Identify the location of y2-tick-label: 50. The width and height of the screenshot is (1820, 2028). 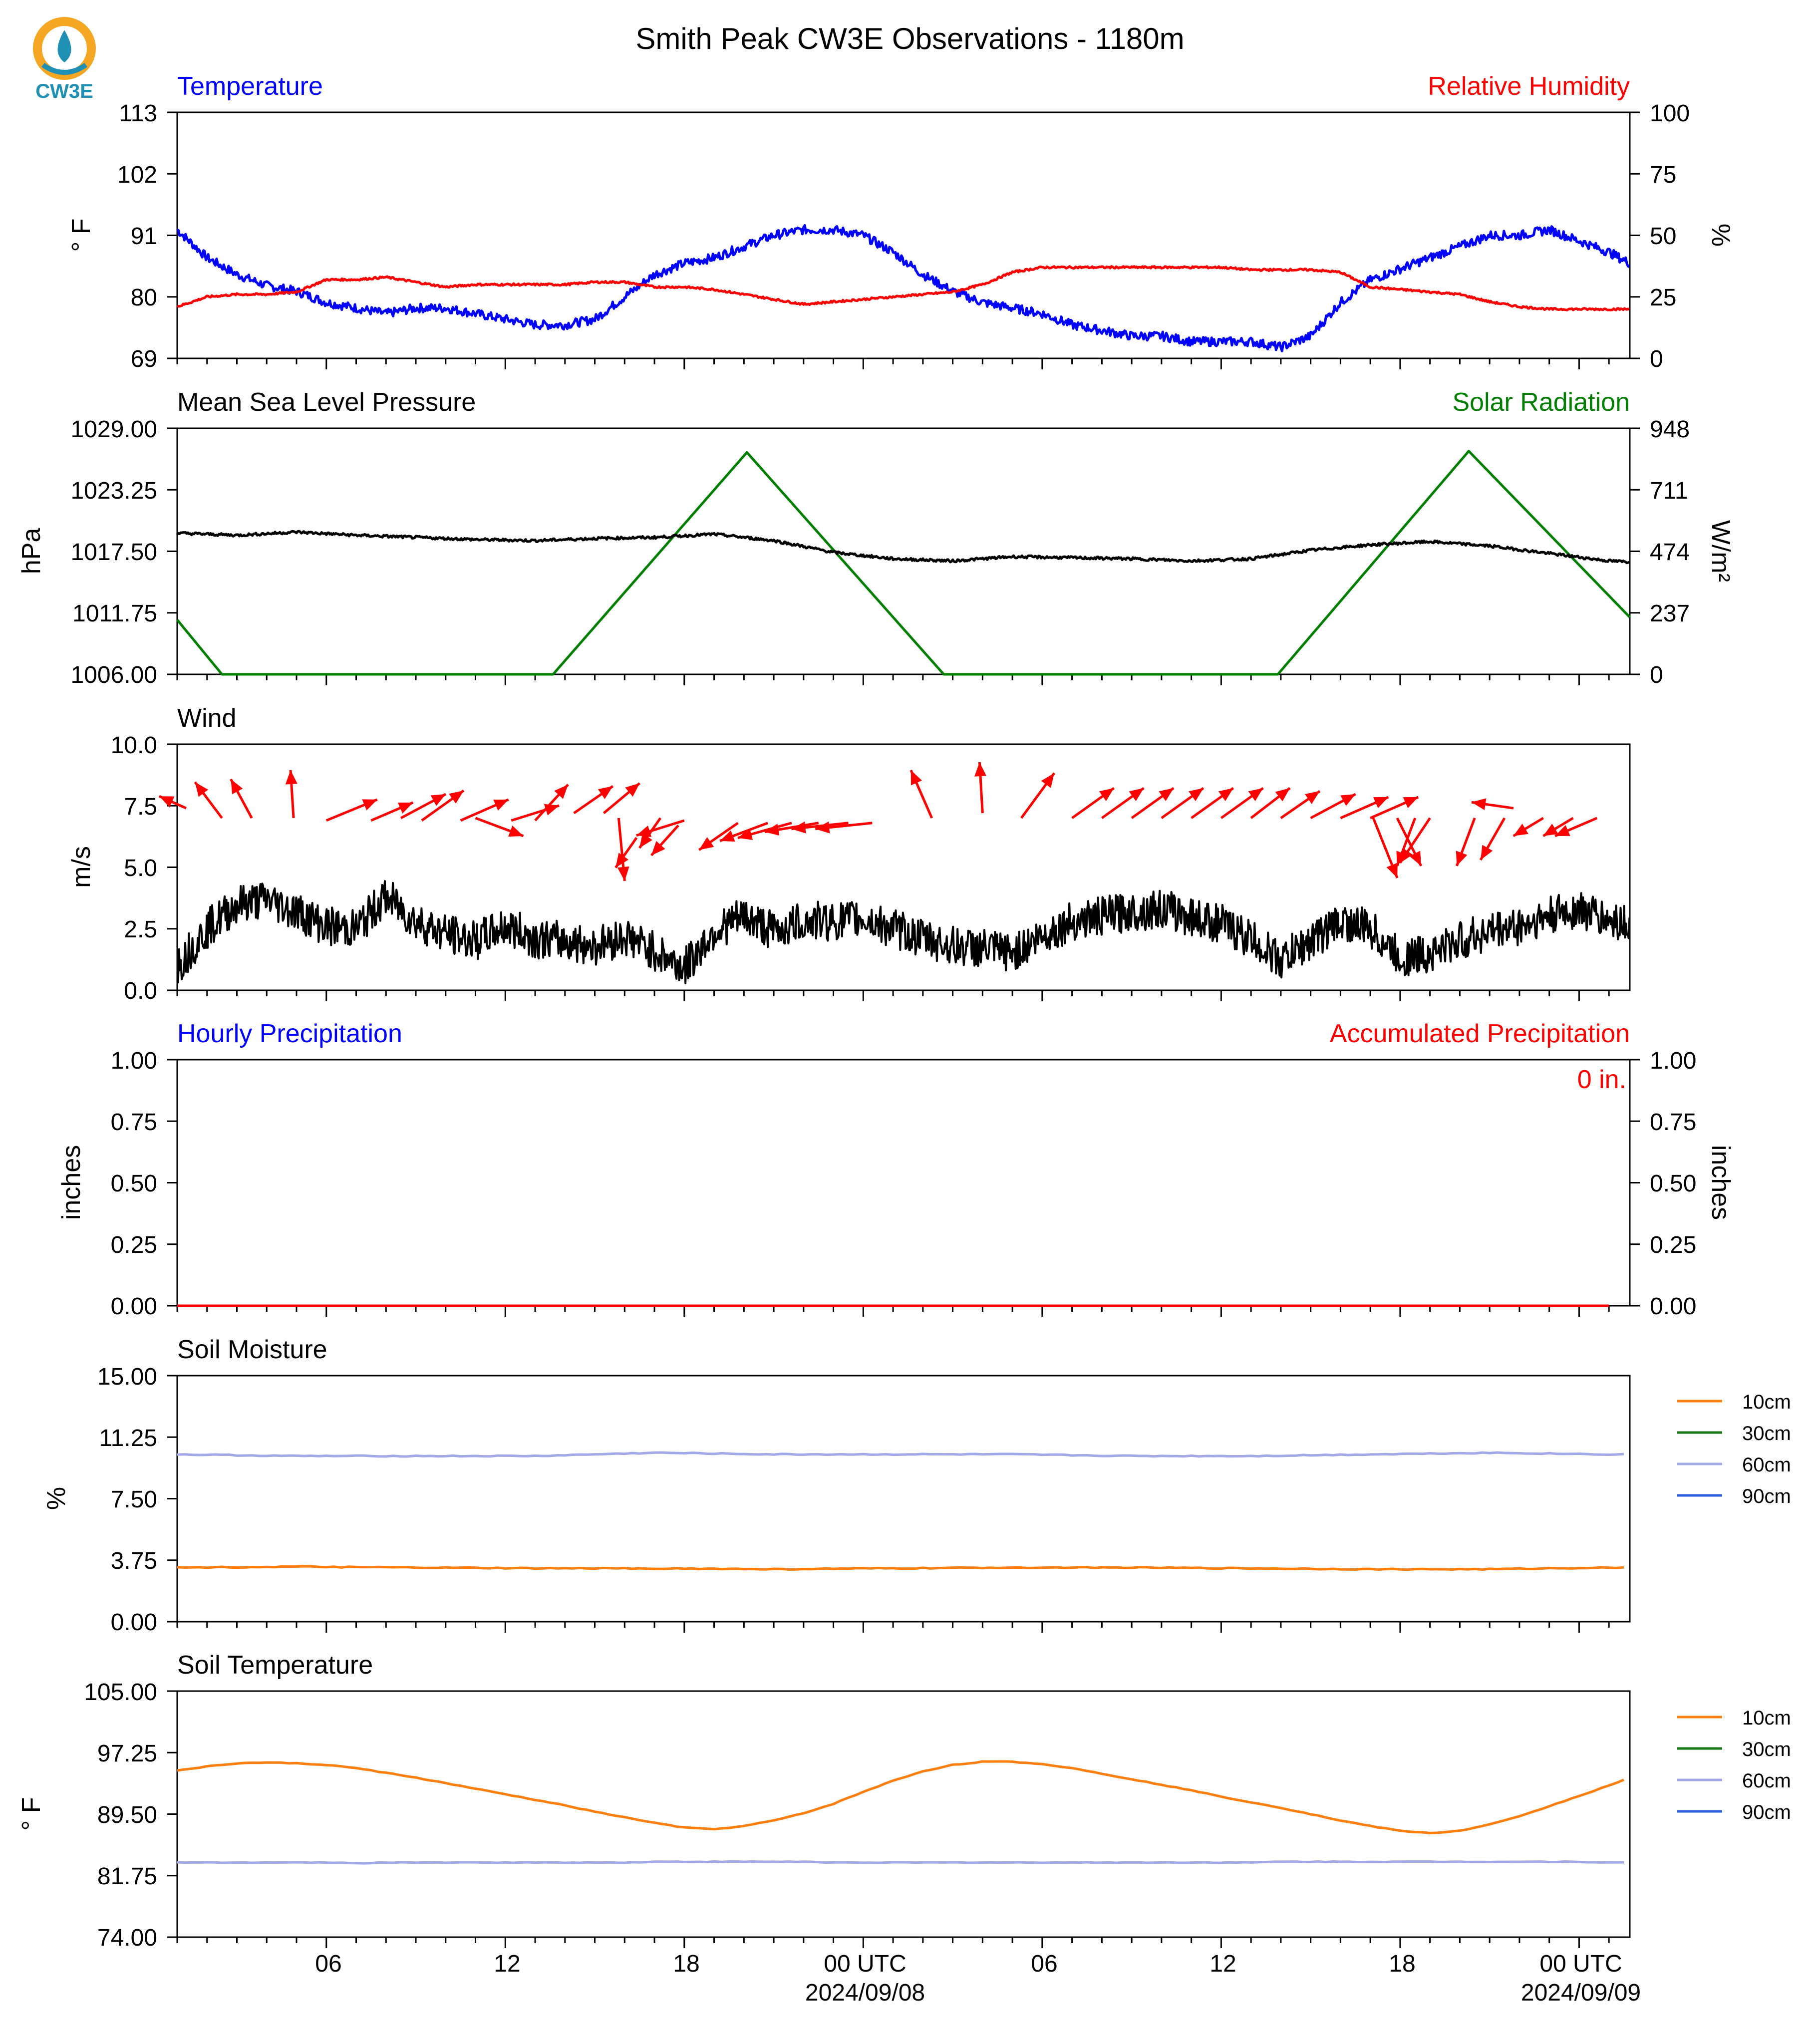
(1663, 236).